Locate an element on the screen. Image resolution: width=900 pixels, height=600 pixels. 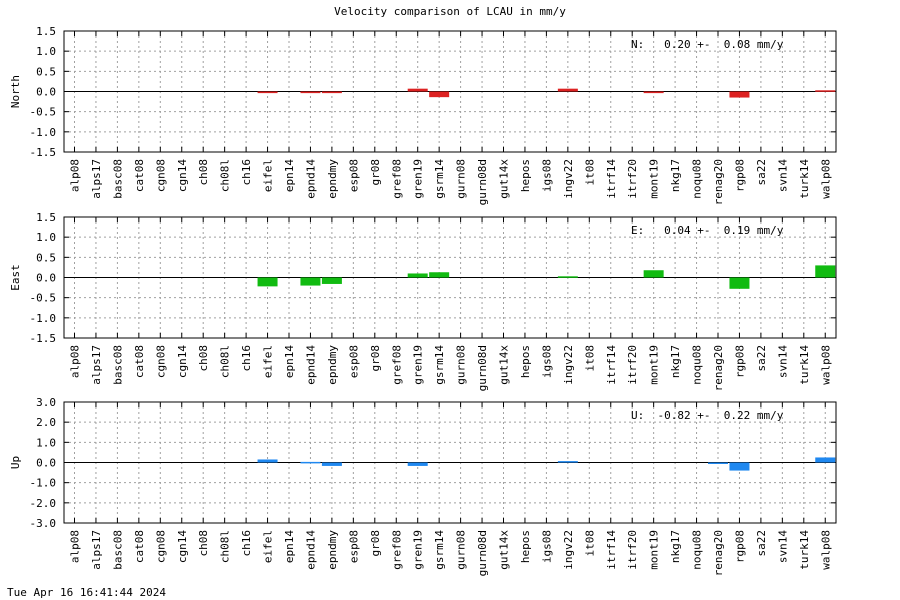
bar-up-walp08 is located at coordinates (825, 460).